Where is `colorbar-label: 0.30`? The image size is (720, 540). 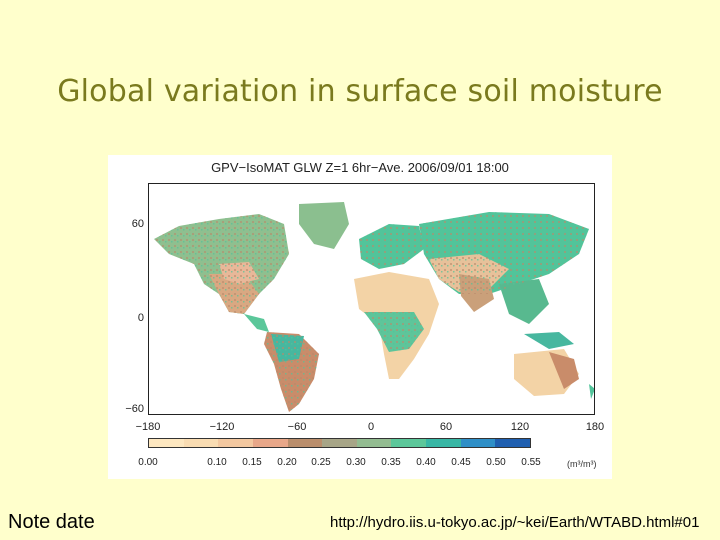
colorbar-label: 0.30 is located at coordinates (356, 462).